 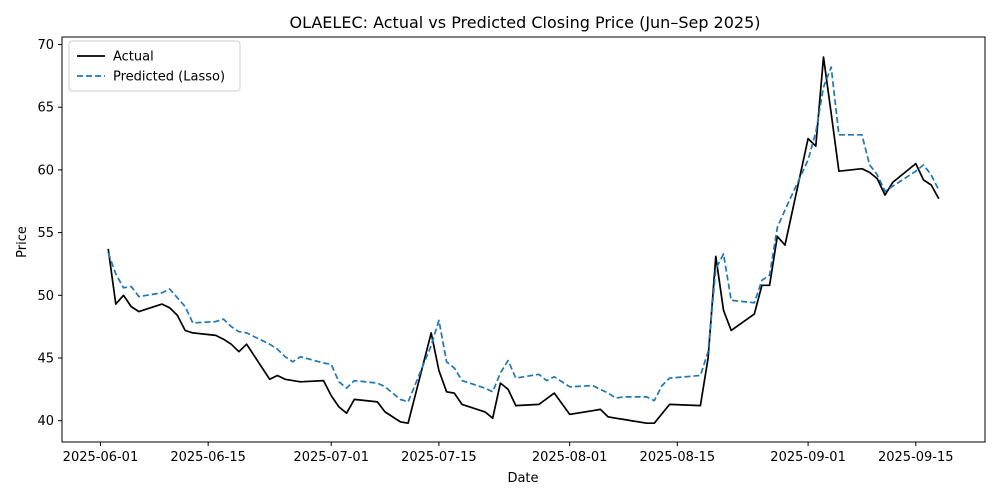 What do you see at coordinates (101, 457) in the screenshot?
I see `x-tick-label: 2025-06-01` at bounding box center [101, 457].